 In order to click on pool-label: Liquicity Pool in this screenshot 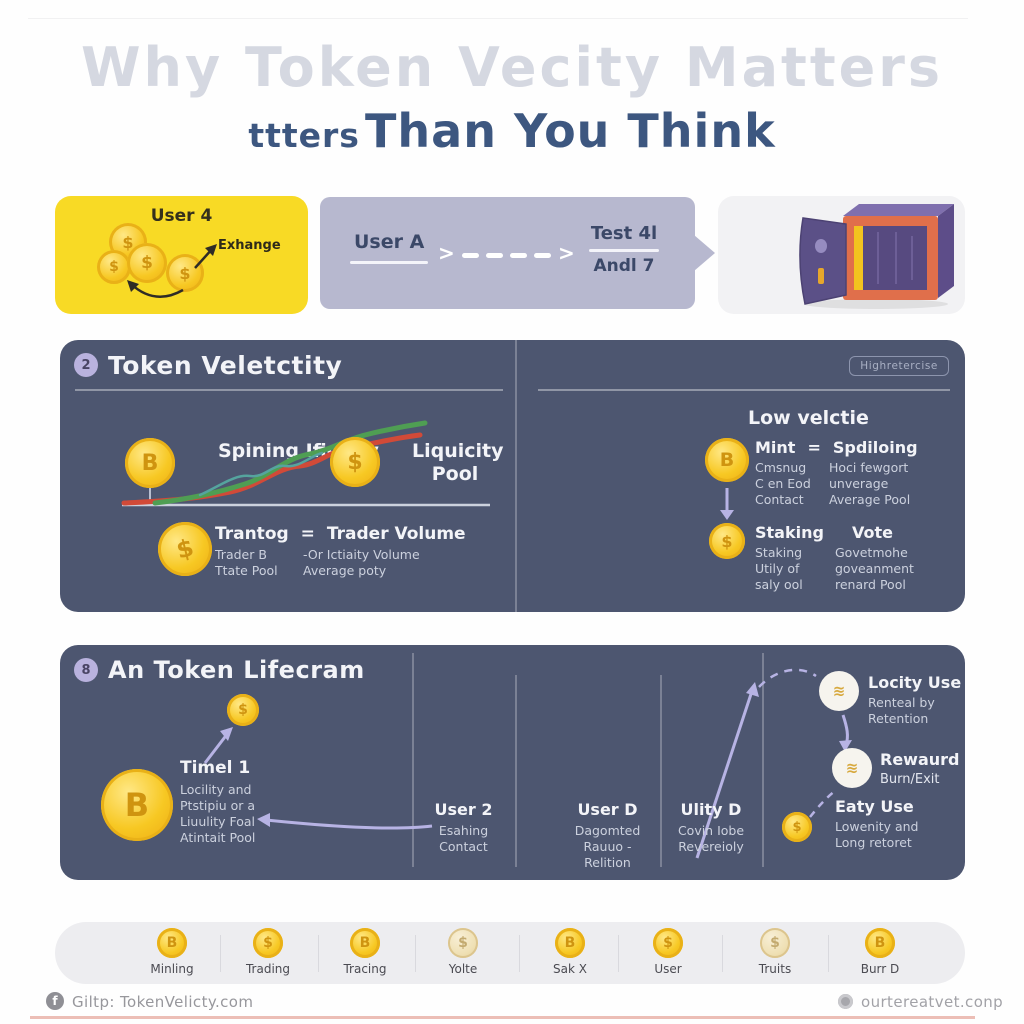, I will do `click(458, 463)`.